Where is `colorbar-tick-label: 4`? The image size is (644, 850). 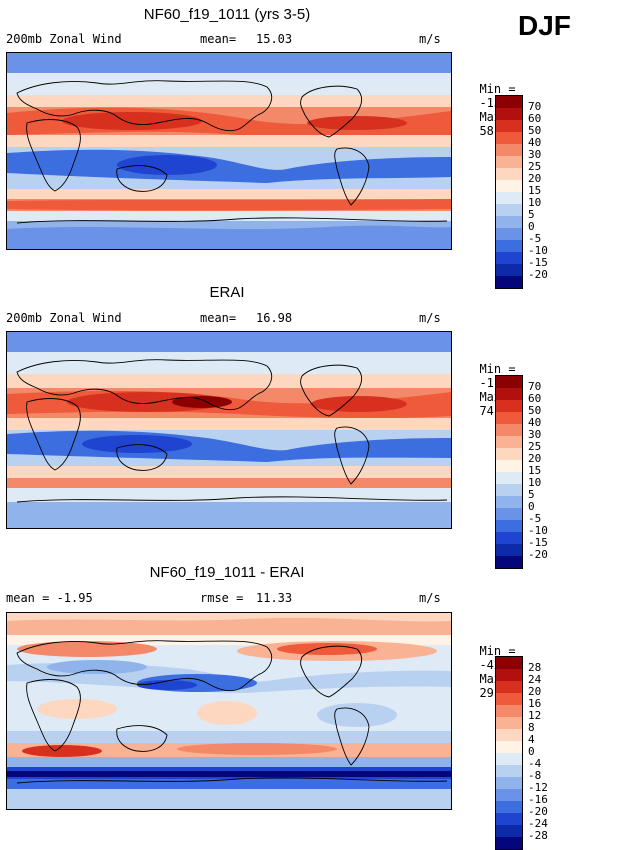
colorbar-tick-label: 4 is located at coordinates (531, 739).